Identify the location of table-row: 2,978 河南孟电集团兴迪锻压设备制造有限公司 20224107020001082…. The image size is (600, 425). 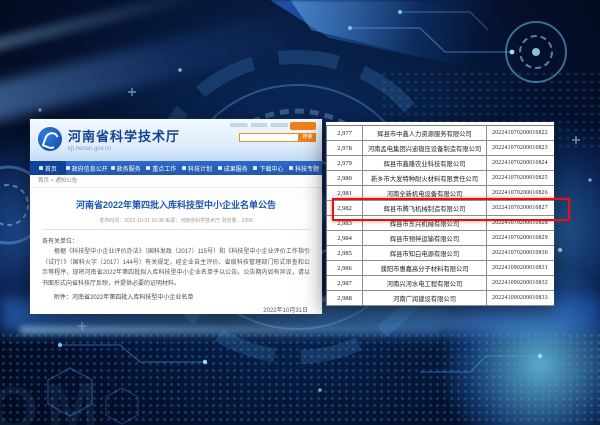
(440, 148).